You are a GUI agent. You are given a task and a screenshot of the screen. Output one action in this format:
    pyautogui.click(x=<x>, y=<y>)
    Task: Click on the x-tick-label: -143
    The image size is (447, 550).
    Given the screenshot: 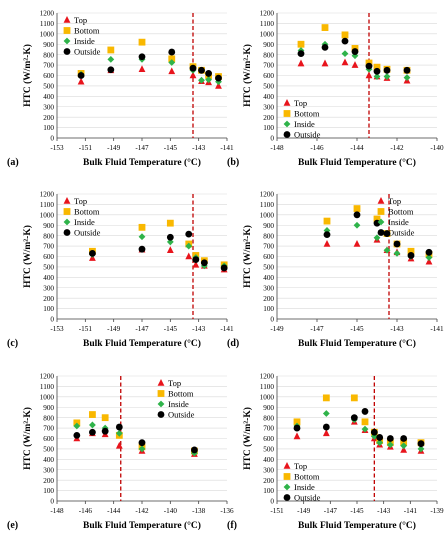 What is the action you would take?
    pyautogui.click(x=199, y=329)
    